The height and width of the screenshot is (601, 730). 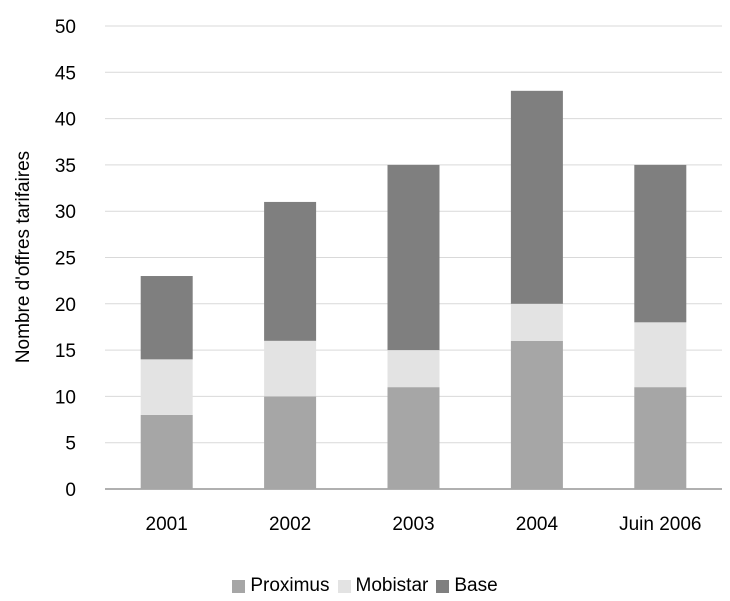 I want to click on x-axis-ticks: 2001 2002 2003 2004 Juin 2006, so click(x=424, y=524).